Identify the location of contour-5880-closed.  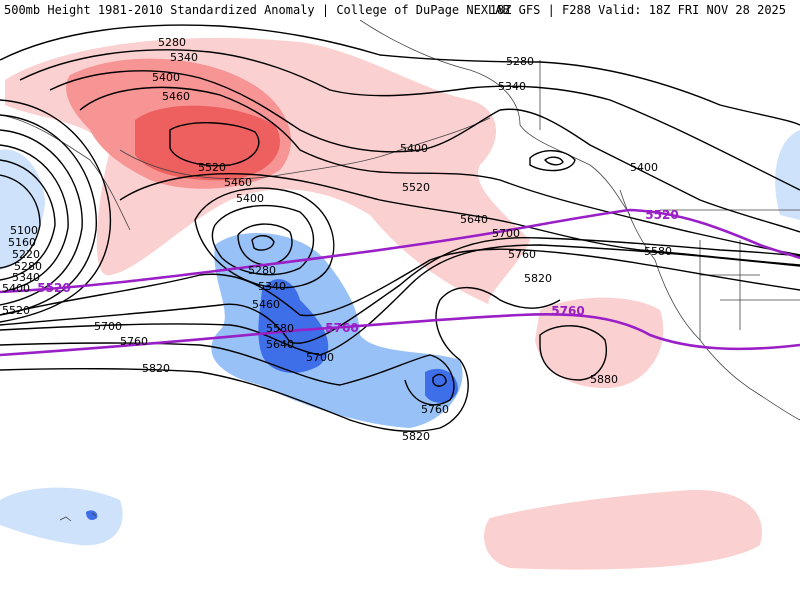
(573, 353).